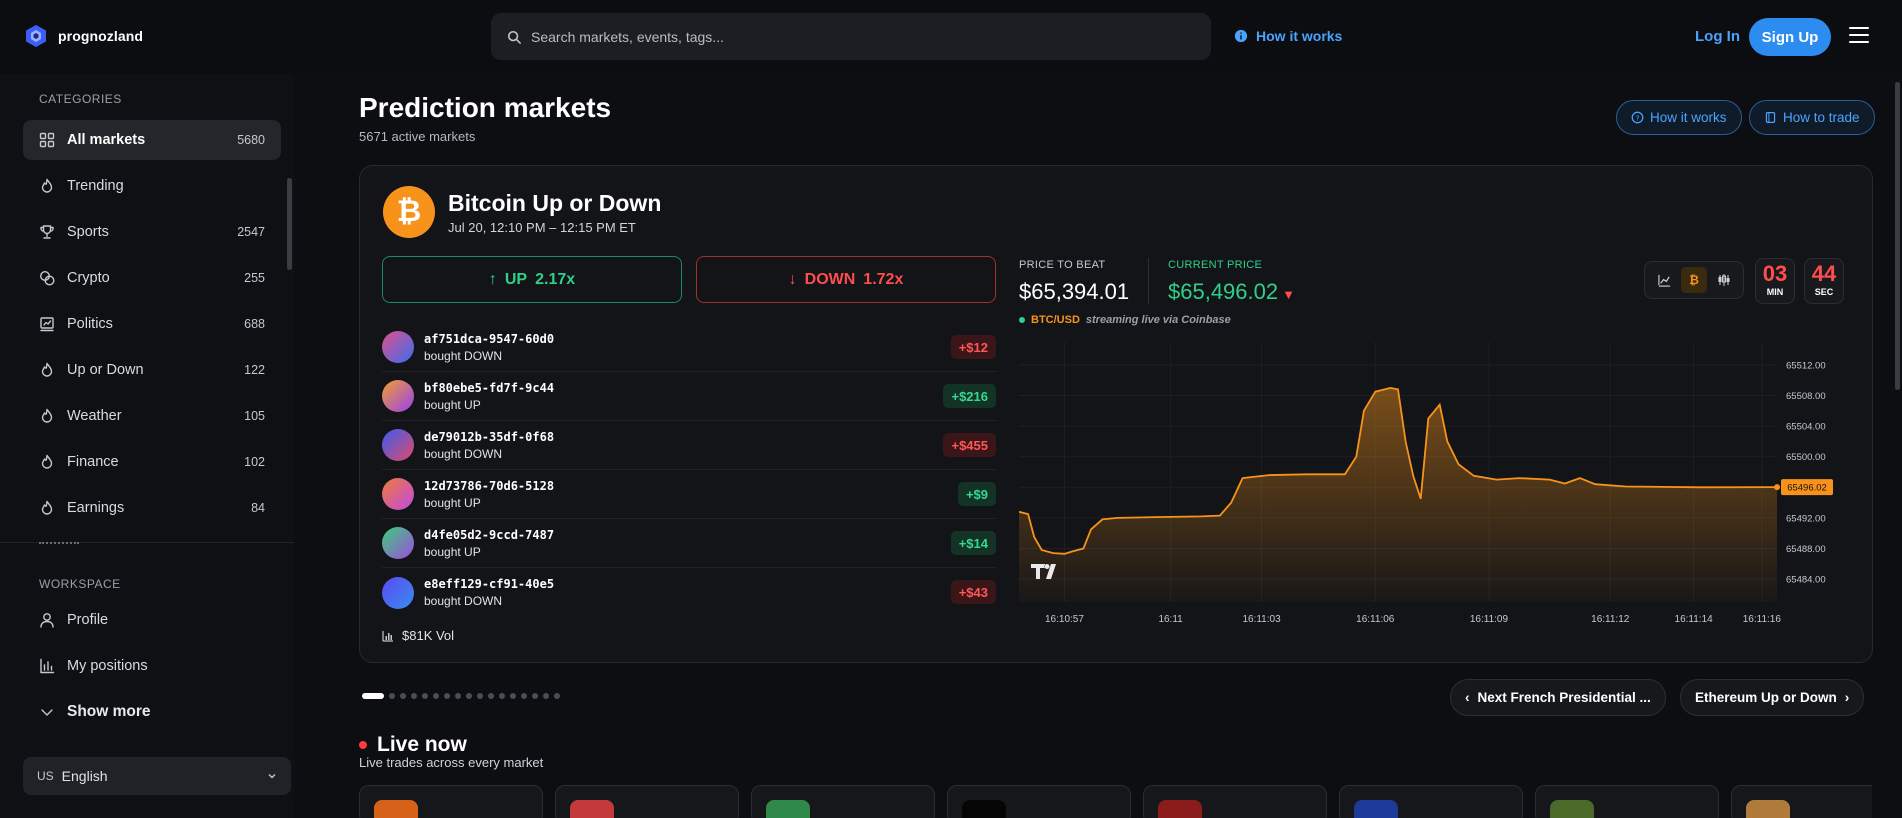 The height and width of the screenshot is (818, 1902). What do you see at coordinates (1897, 236) in the screenshot?
I see `main-scrollbar` at bounding box center [1897, 236].